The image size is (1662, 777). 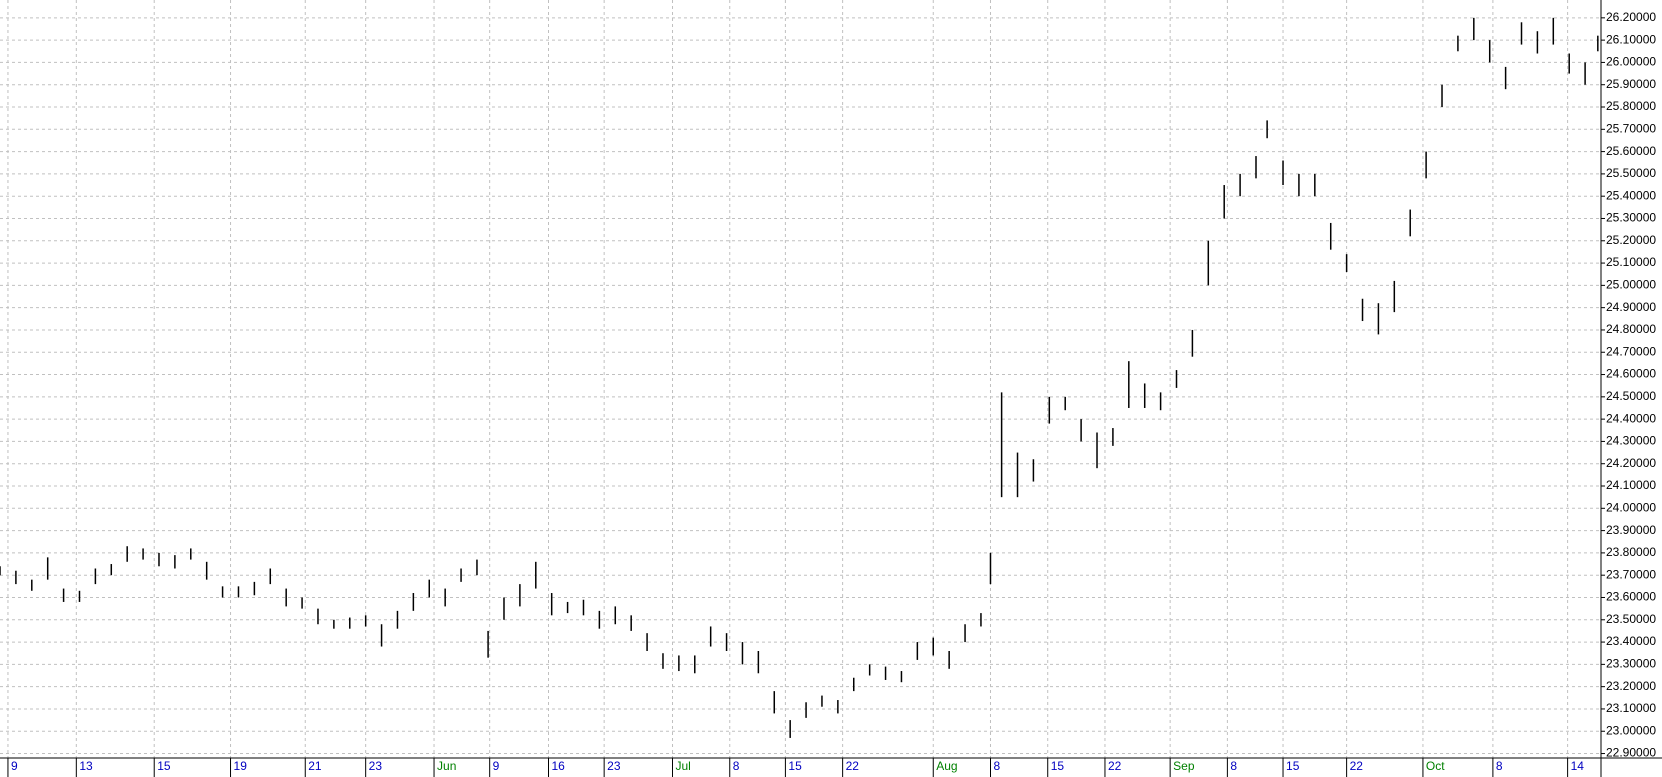 What do you see at coordinates (1631, 173) in the screenshot?
I see `y-tick-label: 25.50000` at bounding box center [1631, 173].